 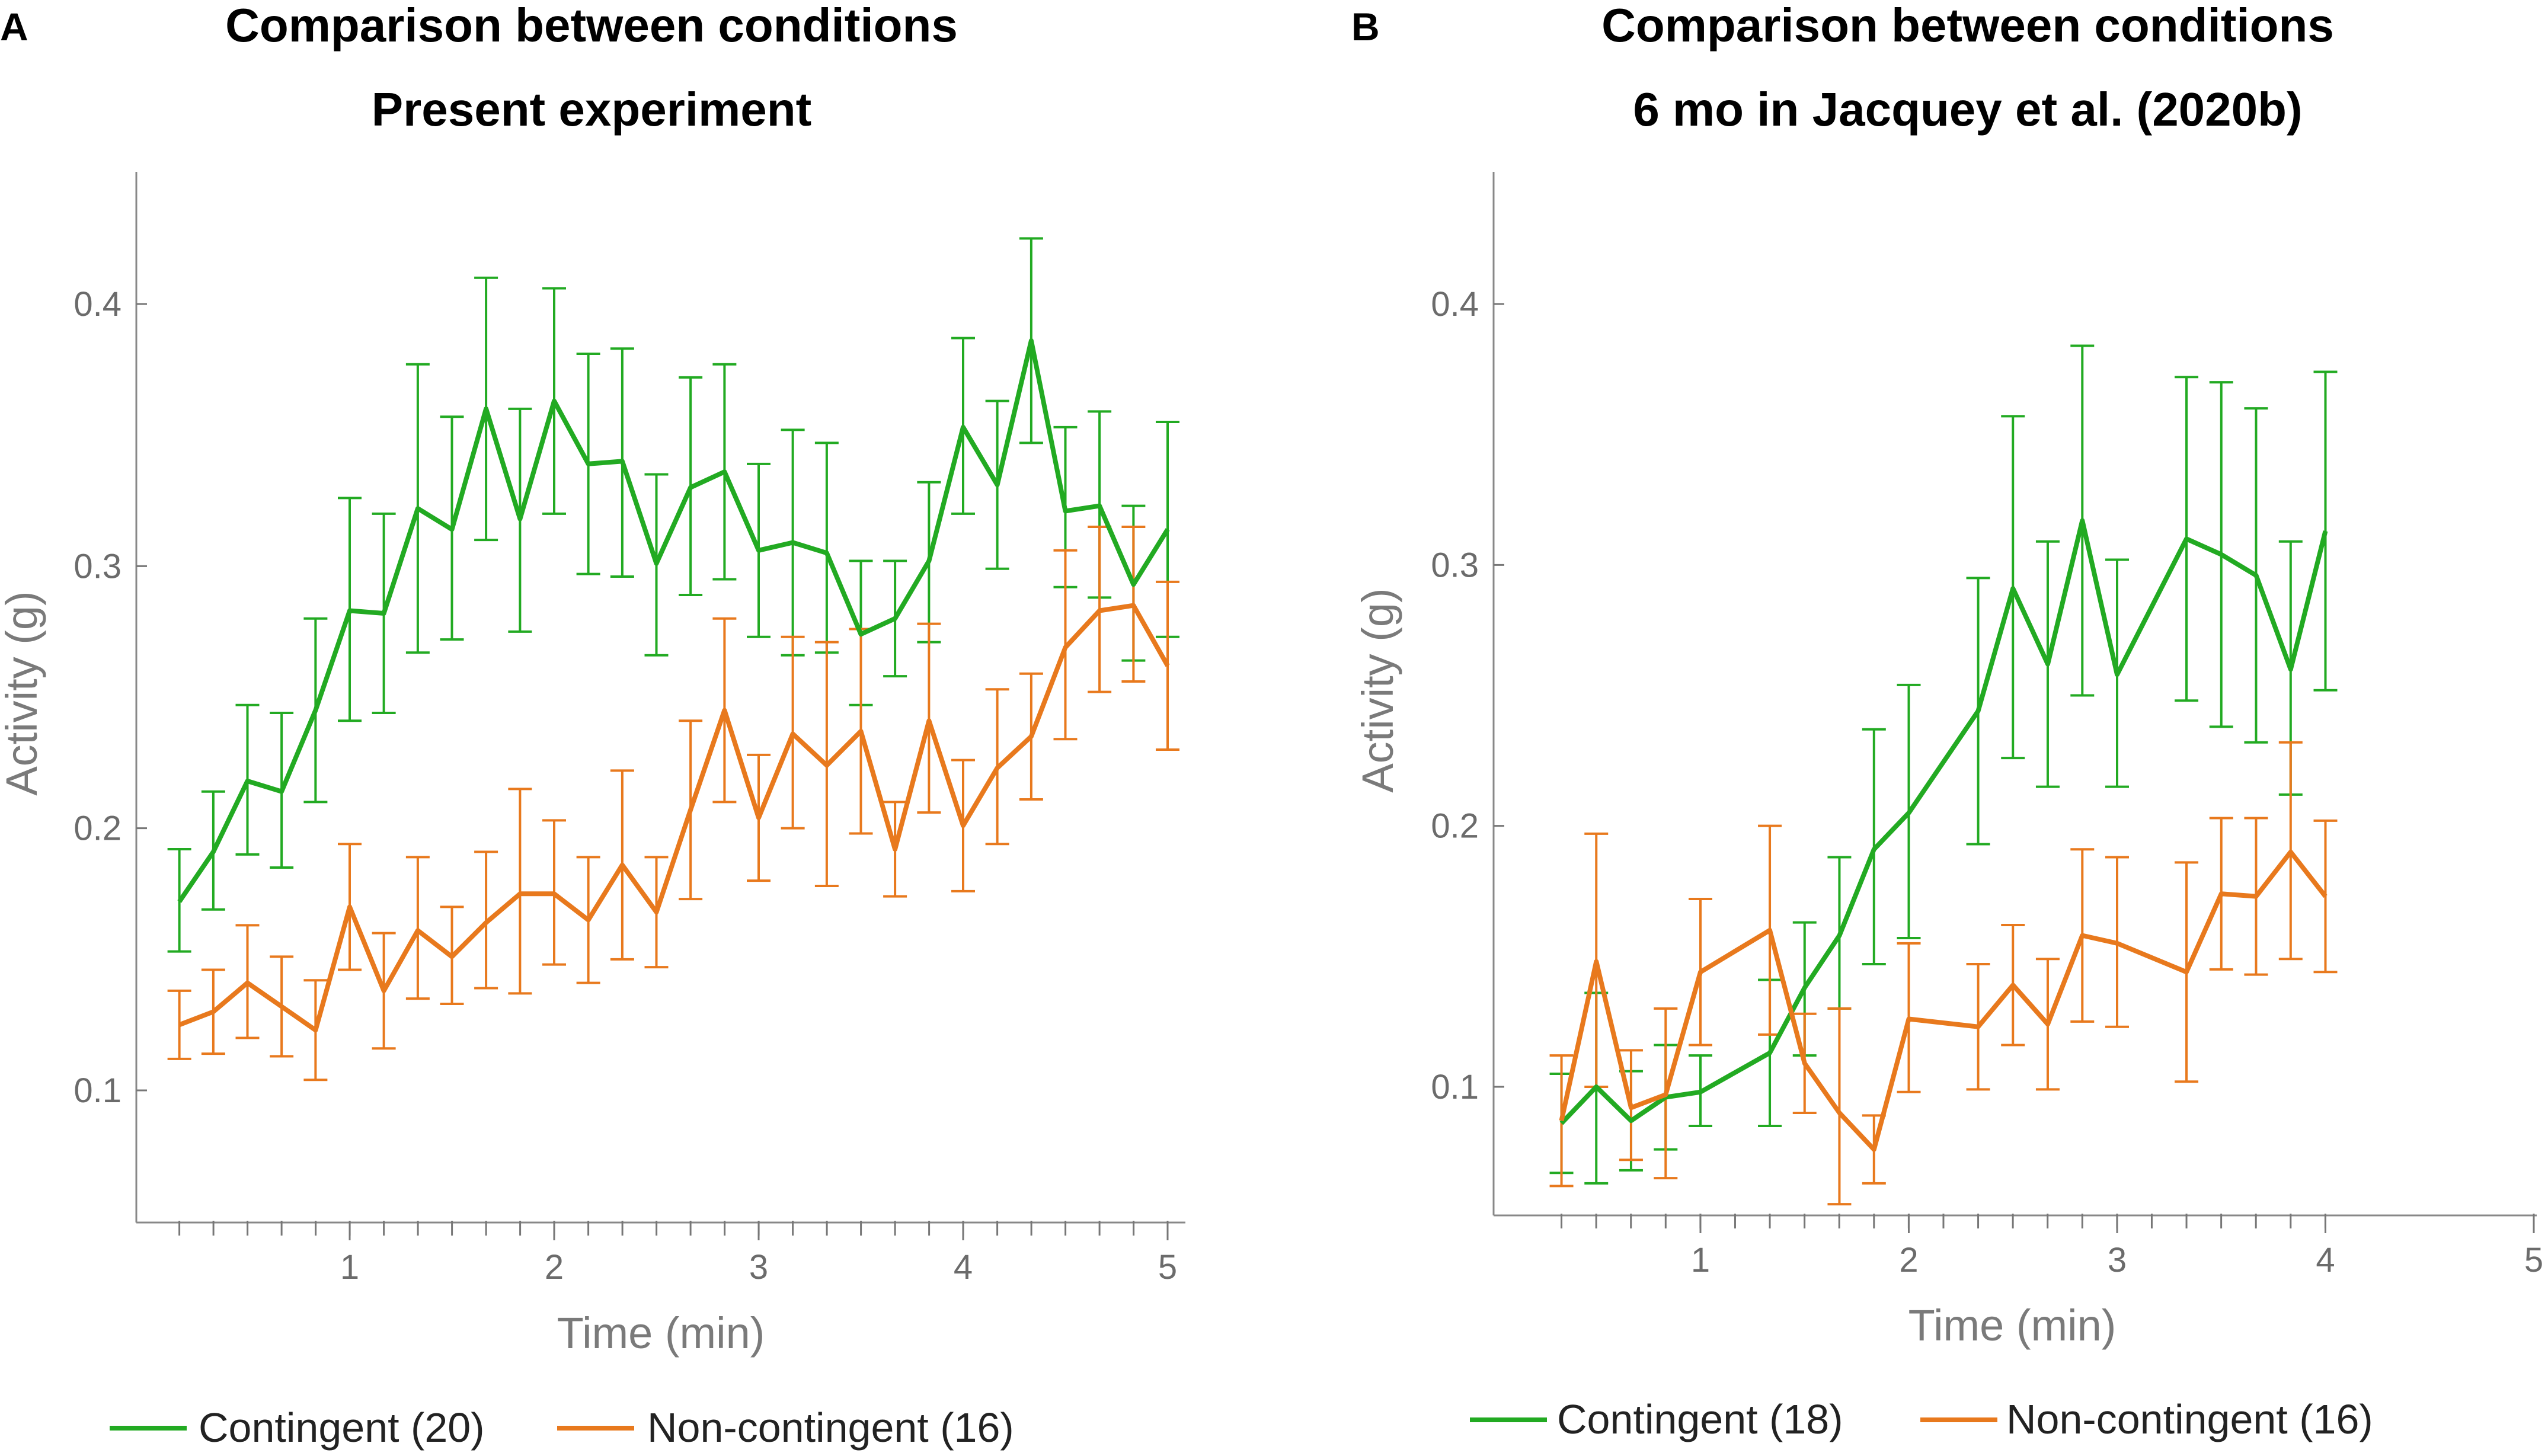 I want to click on panel-a-x-tick-label: 1, so click(x=349, y=1267).